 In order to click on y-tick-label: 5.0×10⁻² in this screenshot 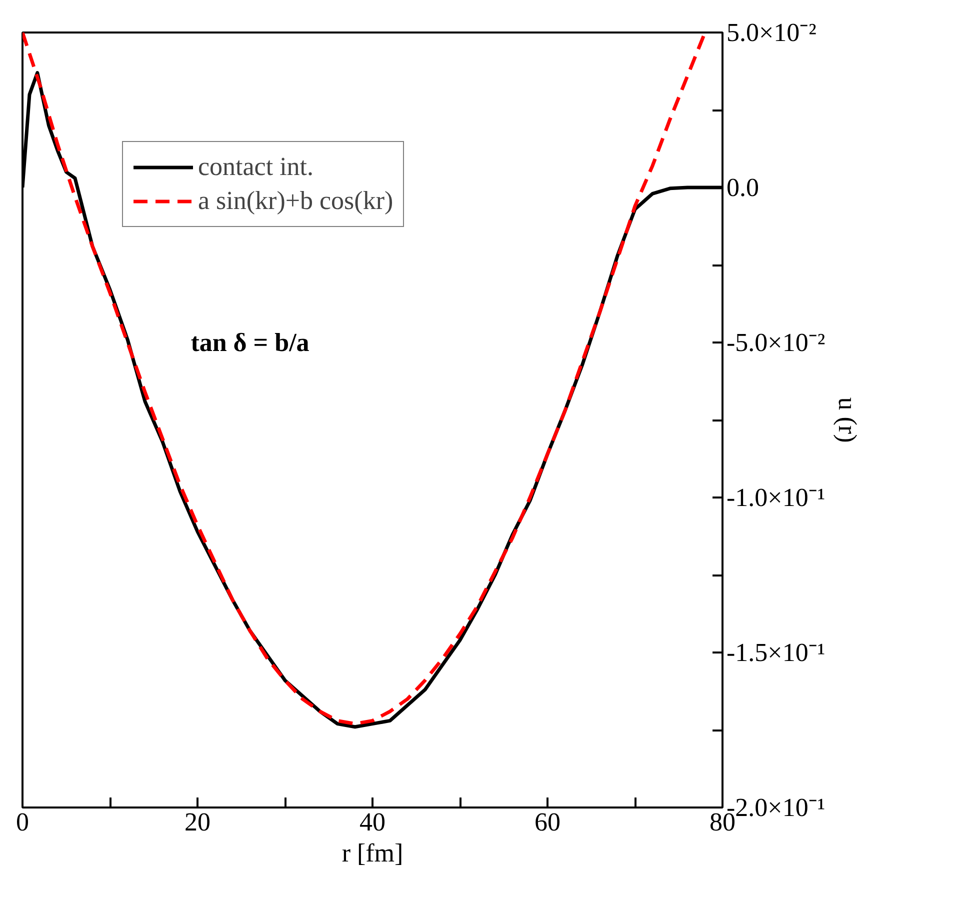, I will do `click(771, 32)`.